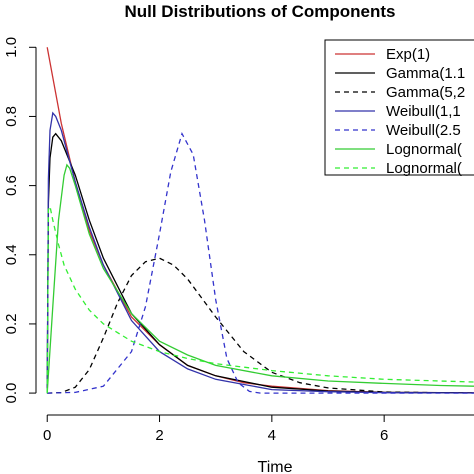  Describe the element at coordinates (159, 435) in the screenshot. I see `x-tick-label: 2` at that location.